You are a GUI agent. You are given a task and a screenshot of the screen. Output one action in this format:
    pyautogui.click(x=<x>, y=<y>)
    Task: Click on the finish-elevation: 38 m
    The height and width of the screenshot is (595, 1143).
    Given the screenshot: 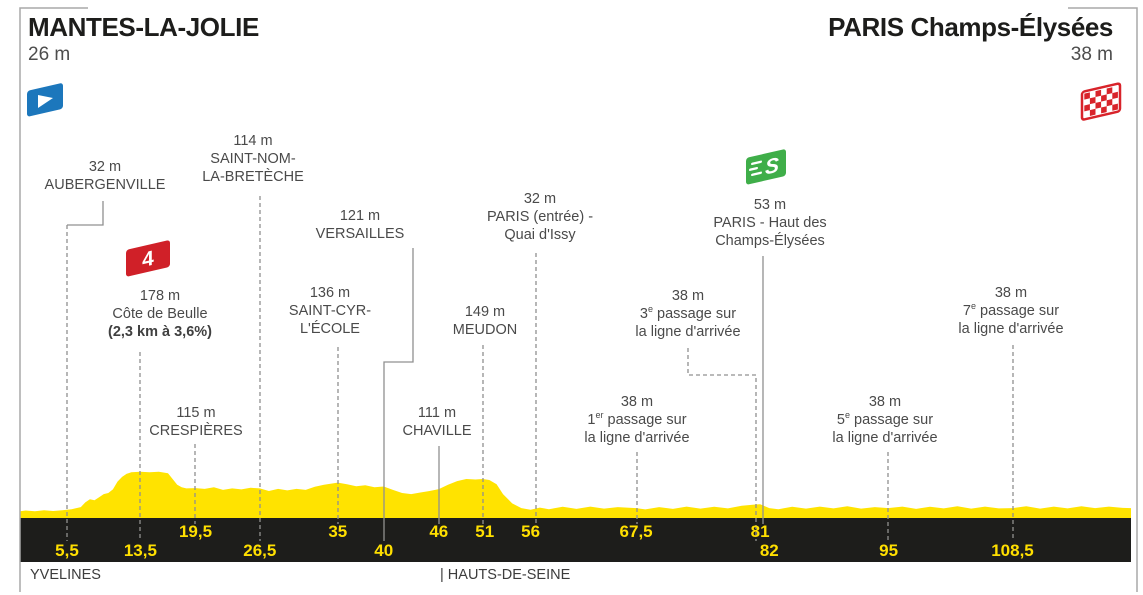 What is the action you would take?
    pyautogui.click(x=1091, y=54)
    